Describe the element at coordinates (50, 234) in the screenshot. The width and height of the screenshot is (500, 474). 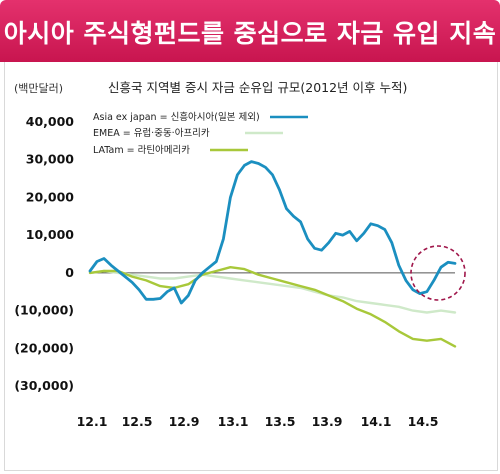
I see `y-tick-label: 10,000` at that location.